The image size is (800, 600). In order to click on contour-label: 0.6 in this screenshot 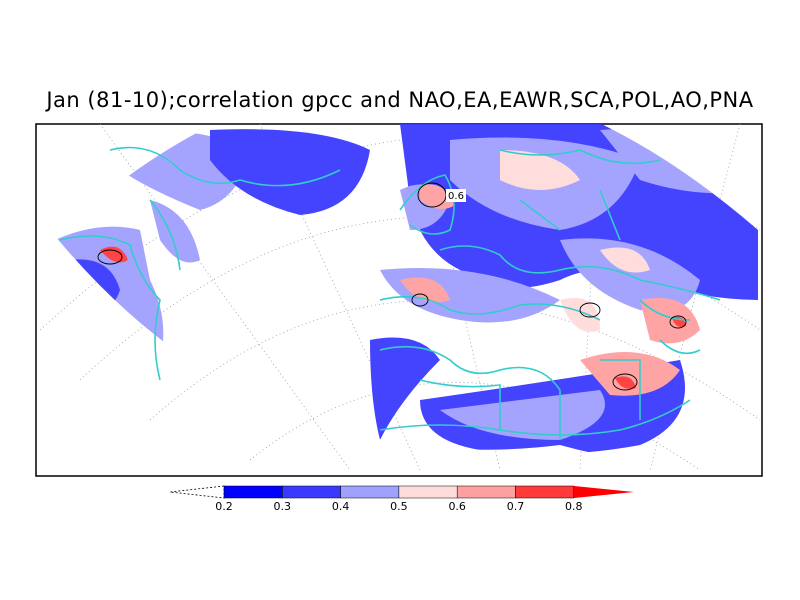, I will do `click(456, 196)`.